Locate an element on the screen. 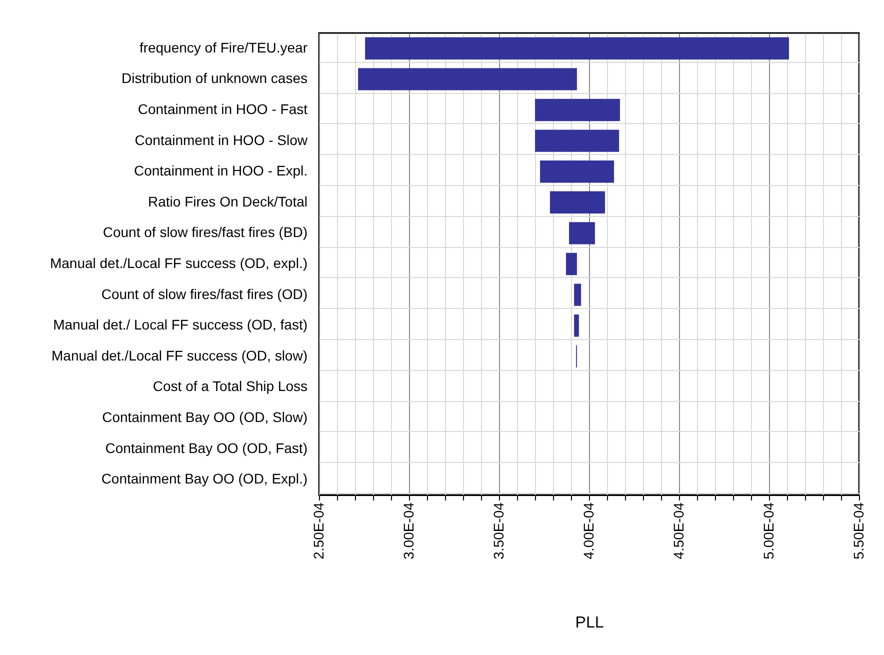  y-tick-label: Count of slow fires/fast fires (BD) is located at coordinates (205, 232).